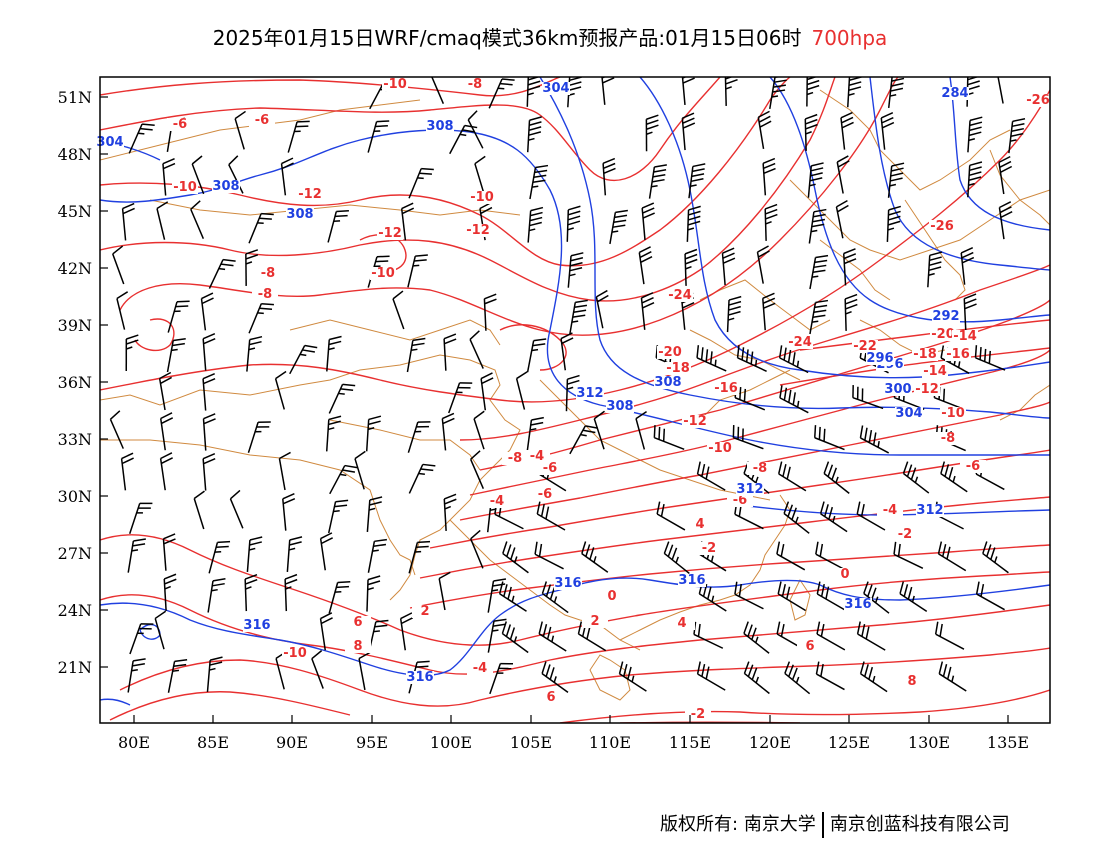 Image resolution: width=1100 pixels, height=850 pixels. Describe the element at coordinates (835, 824) in the screenshot. I see `footer: 版权所有: 南京大学 南京创蓝科技有限公司` at that location.